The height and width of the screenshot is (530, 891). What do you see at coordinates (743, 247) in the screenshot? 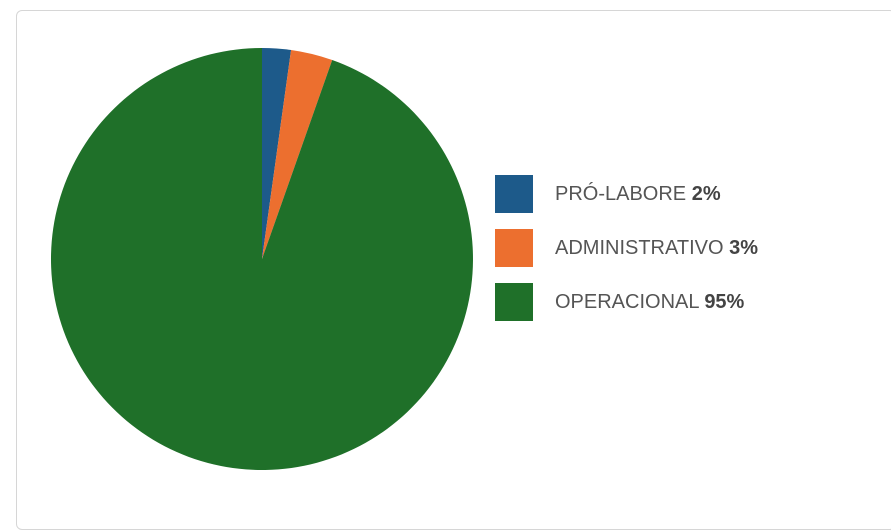
I see `legend-percent-administrativo: 3%` at bounding box center [743, 247].